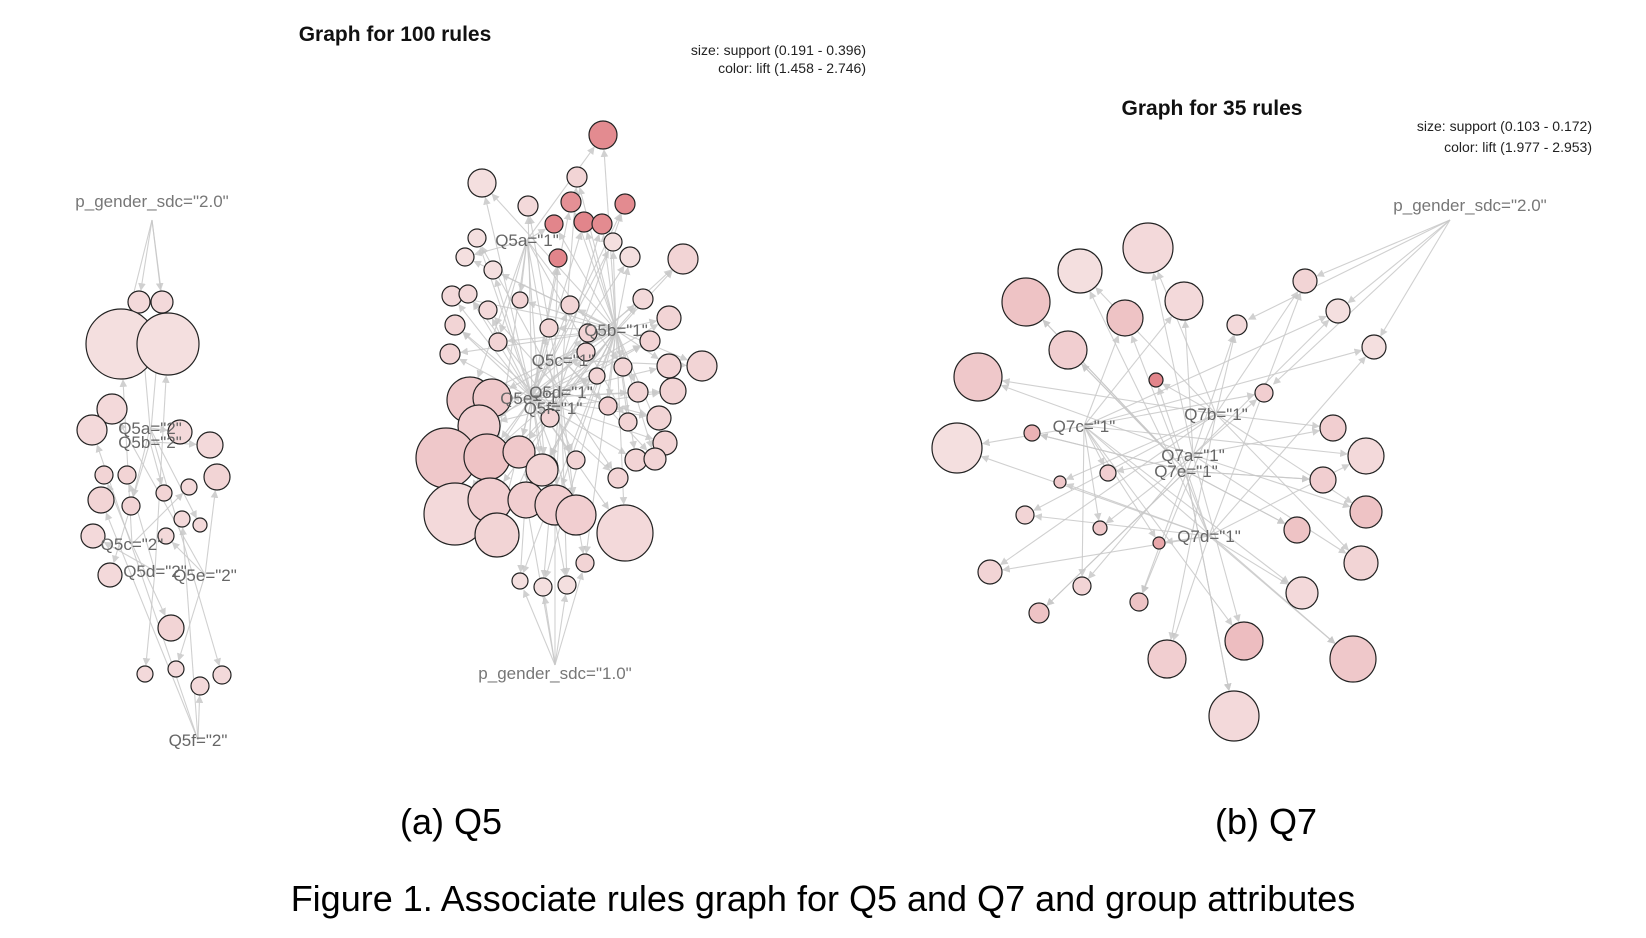  I want to click on q7-item-label-q7d-1: Q7d="1", so click(1209, 536).